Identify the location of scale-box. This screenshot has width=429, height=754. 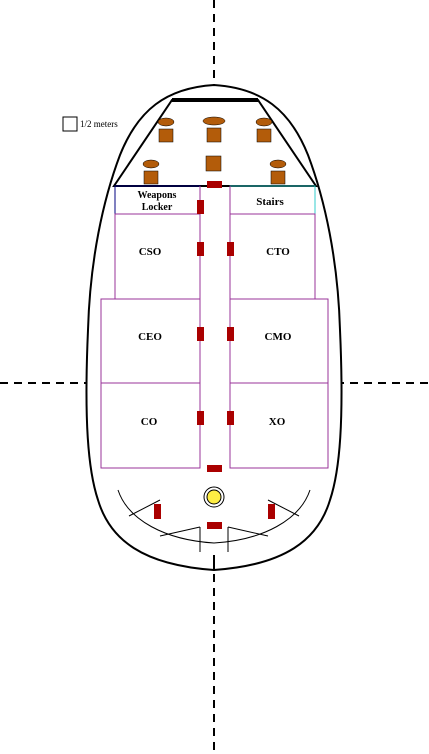
(70, 124).